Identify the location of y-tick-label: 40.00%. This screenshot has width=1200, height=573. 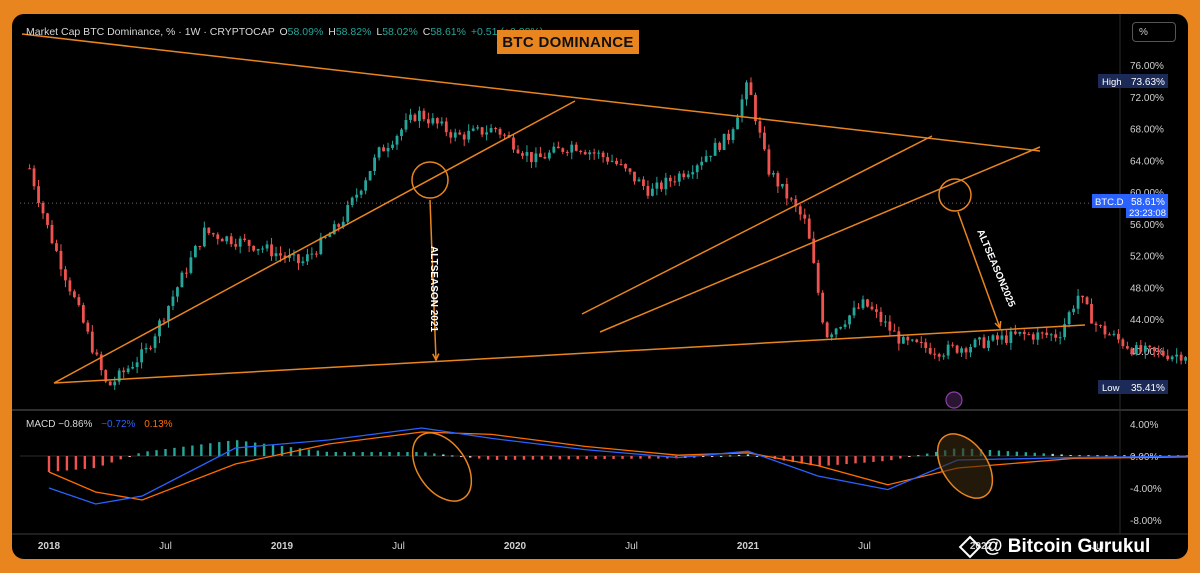
(1147, 352).